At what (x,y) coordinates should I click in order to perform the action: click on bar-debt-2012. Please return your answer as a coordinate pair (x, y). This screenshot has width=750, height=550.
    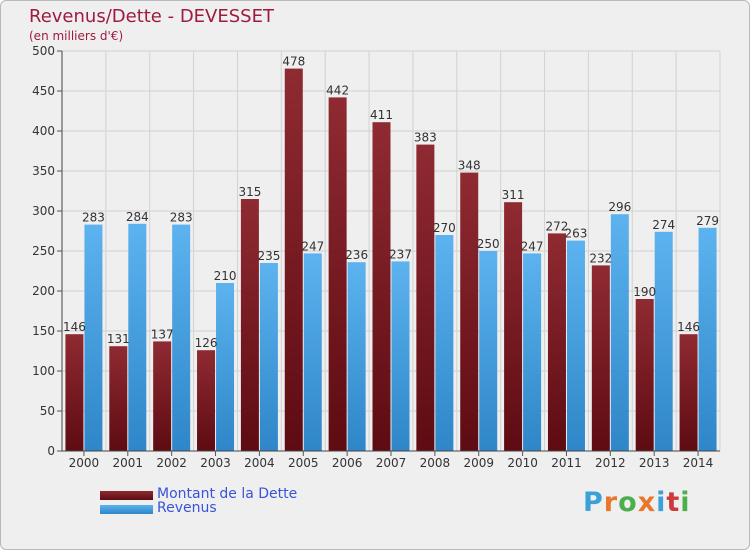
    Looking at the image, I should click on (600, 358).